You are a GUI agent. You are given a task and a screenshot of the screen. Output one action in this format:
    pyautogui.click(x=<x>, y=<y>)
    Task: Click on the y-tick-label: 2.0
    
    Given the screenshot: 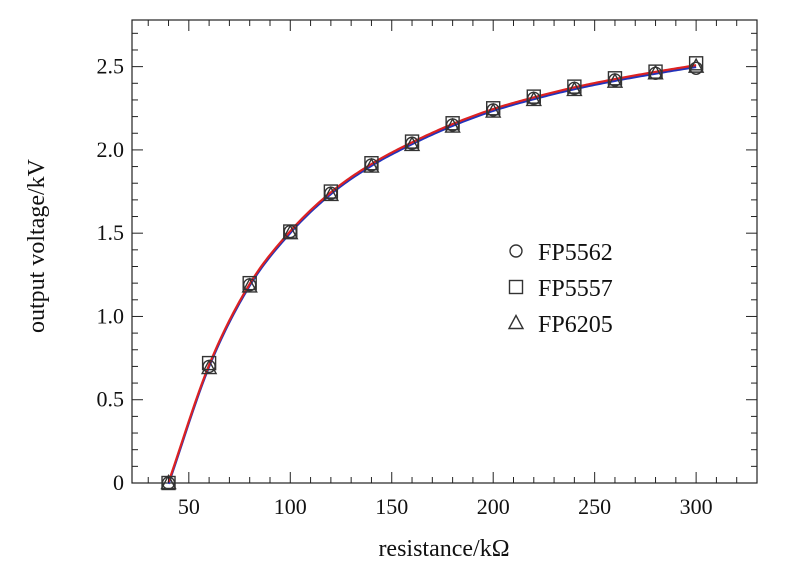 What is the action you would take?
    pyautogui.click(x=111, y=149)
    